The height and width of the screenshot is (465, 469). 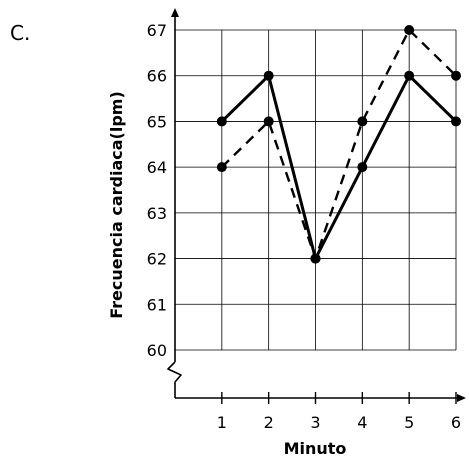 What do you see at coordinates (175, 12) in the screenshot?
I see `y-axis-arrow` at bounding box center [175, 12].